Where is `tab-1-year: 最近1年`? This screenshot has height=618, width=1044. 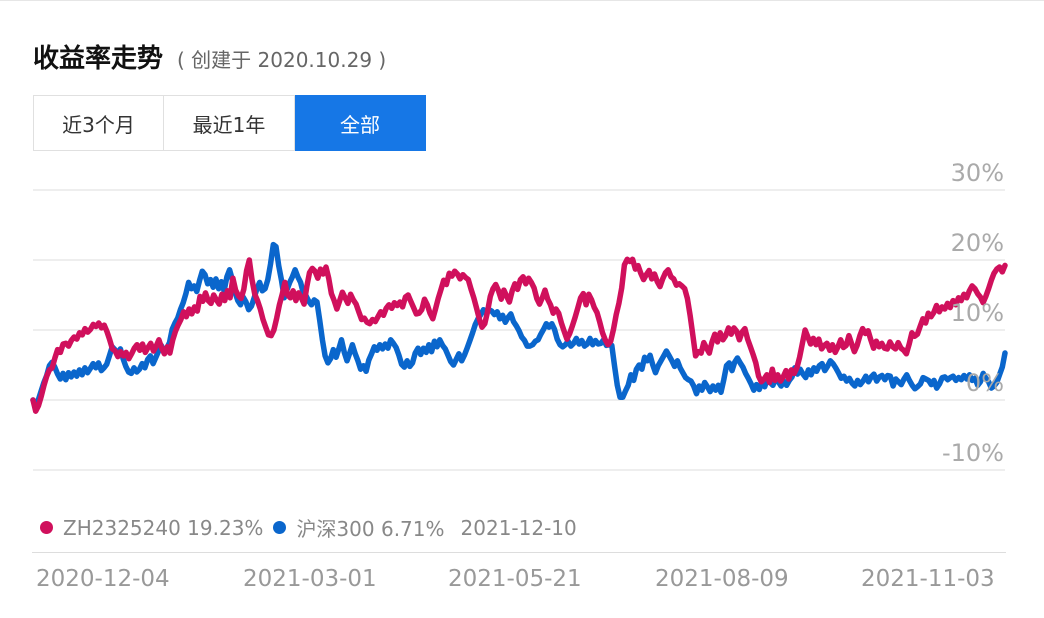
tab-1-year: 最近1年 is located at coordinates (229, 123).